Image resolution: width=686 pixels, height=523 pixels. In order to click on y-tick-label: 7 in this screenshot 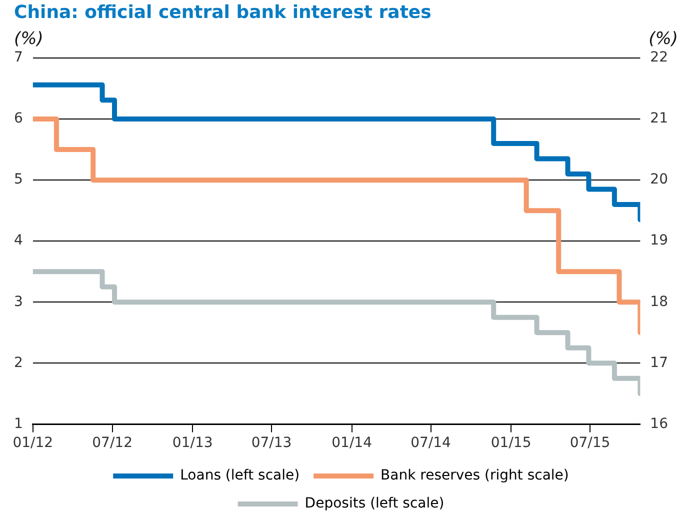, I will do `click(18, 58)`.